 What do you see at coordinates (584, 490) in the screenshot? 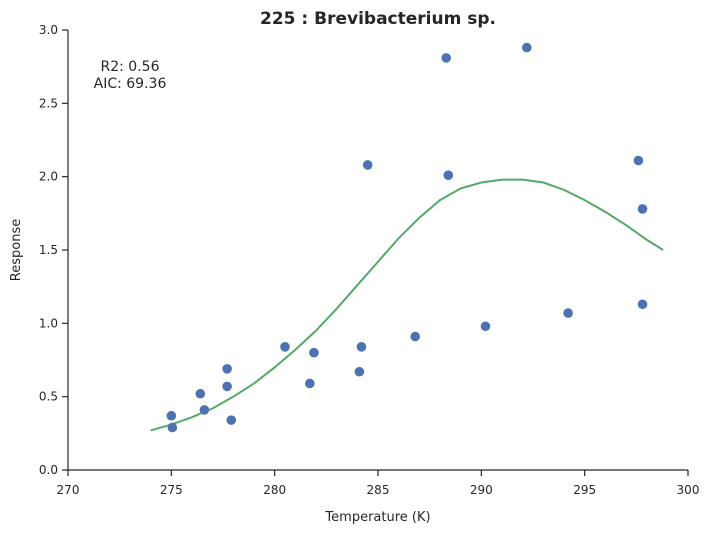
I see `x-tick-label: 295` at bounding box center [584, 490].